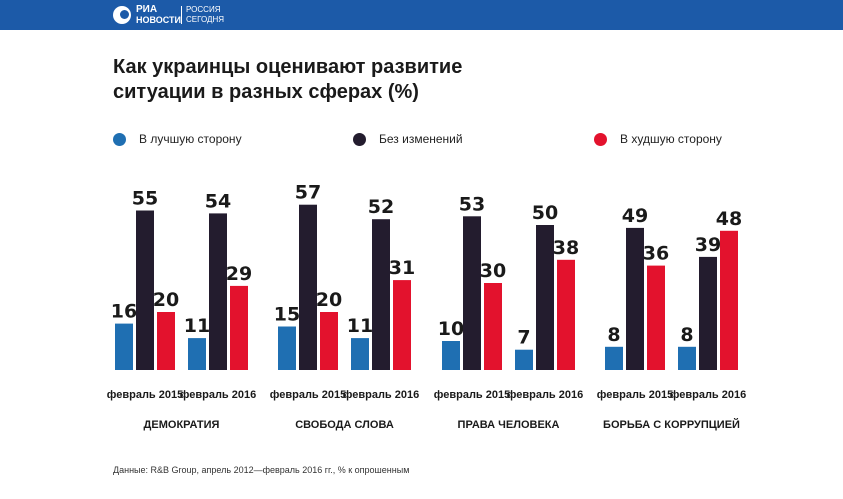 Image resolution: width=843 pixels, height=499 pixels. What do you see at coordinates (472, 293) in the screenshot?
I see `bar-g2-p0-s1` at bounding box center [472, 293].